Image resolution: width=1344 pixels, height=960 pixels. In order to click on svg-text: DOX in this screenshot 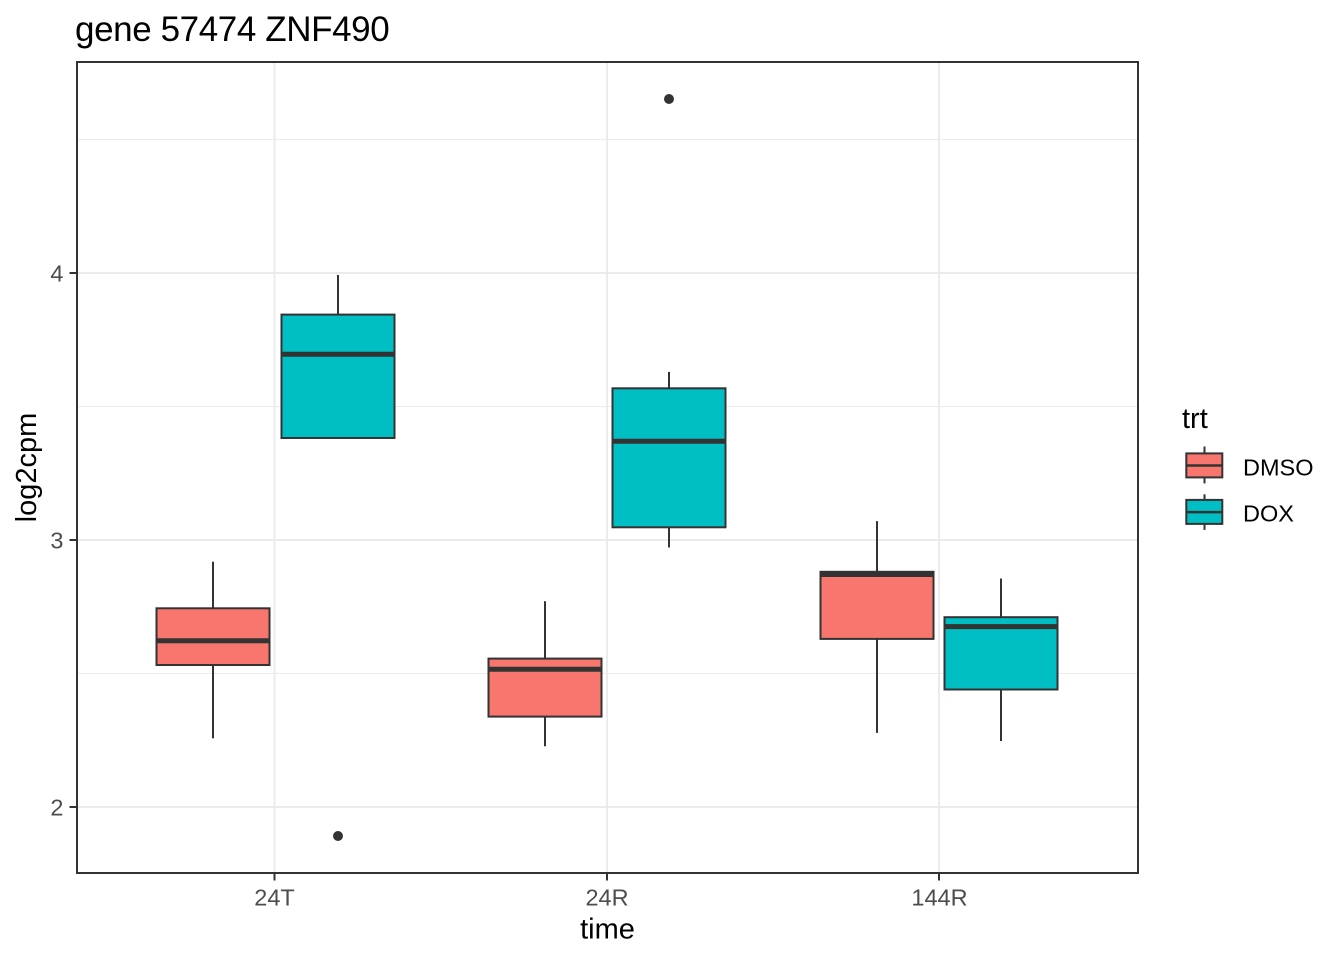, I will do `click(1268, 514)`.